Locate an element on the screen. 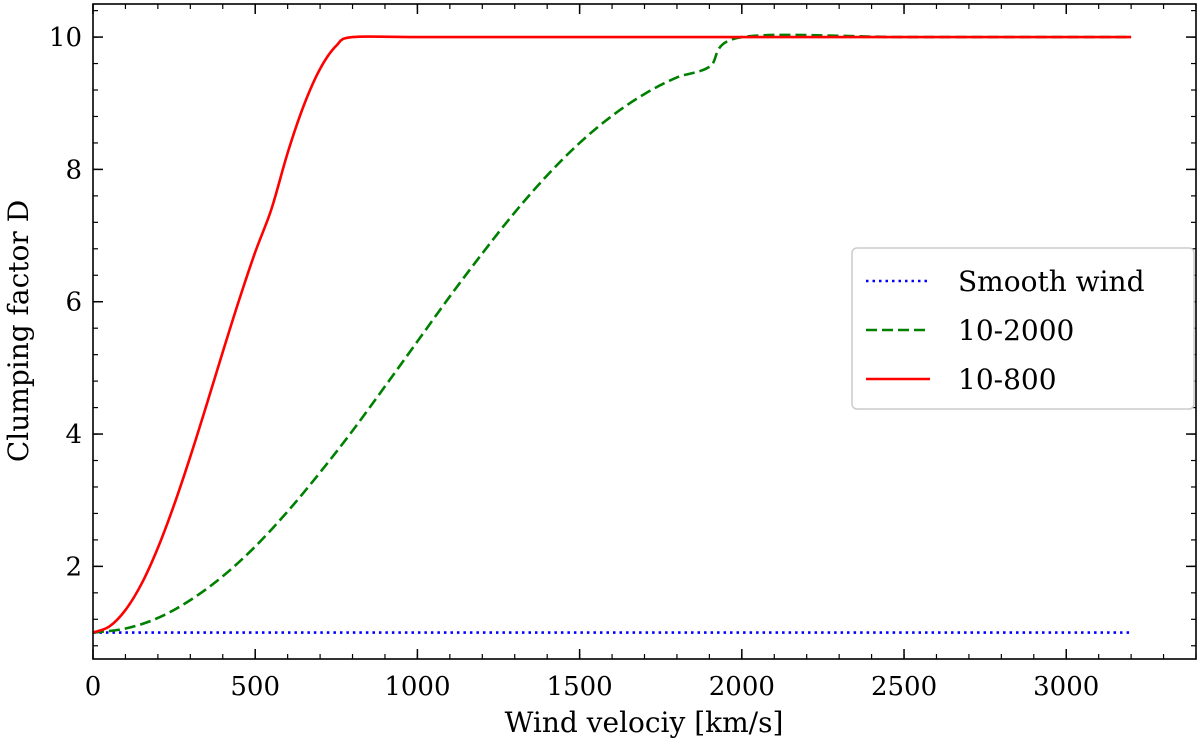  y-axis-label: Clumping factor D is located at coordinates (18, 331).